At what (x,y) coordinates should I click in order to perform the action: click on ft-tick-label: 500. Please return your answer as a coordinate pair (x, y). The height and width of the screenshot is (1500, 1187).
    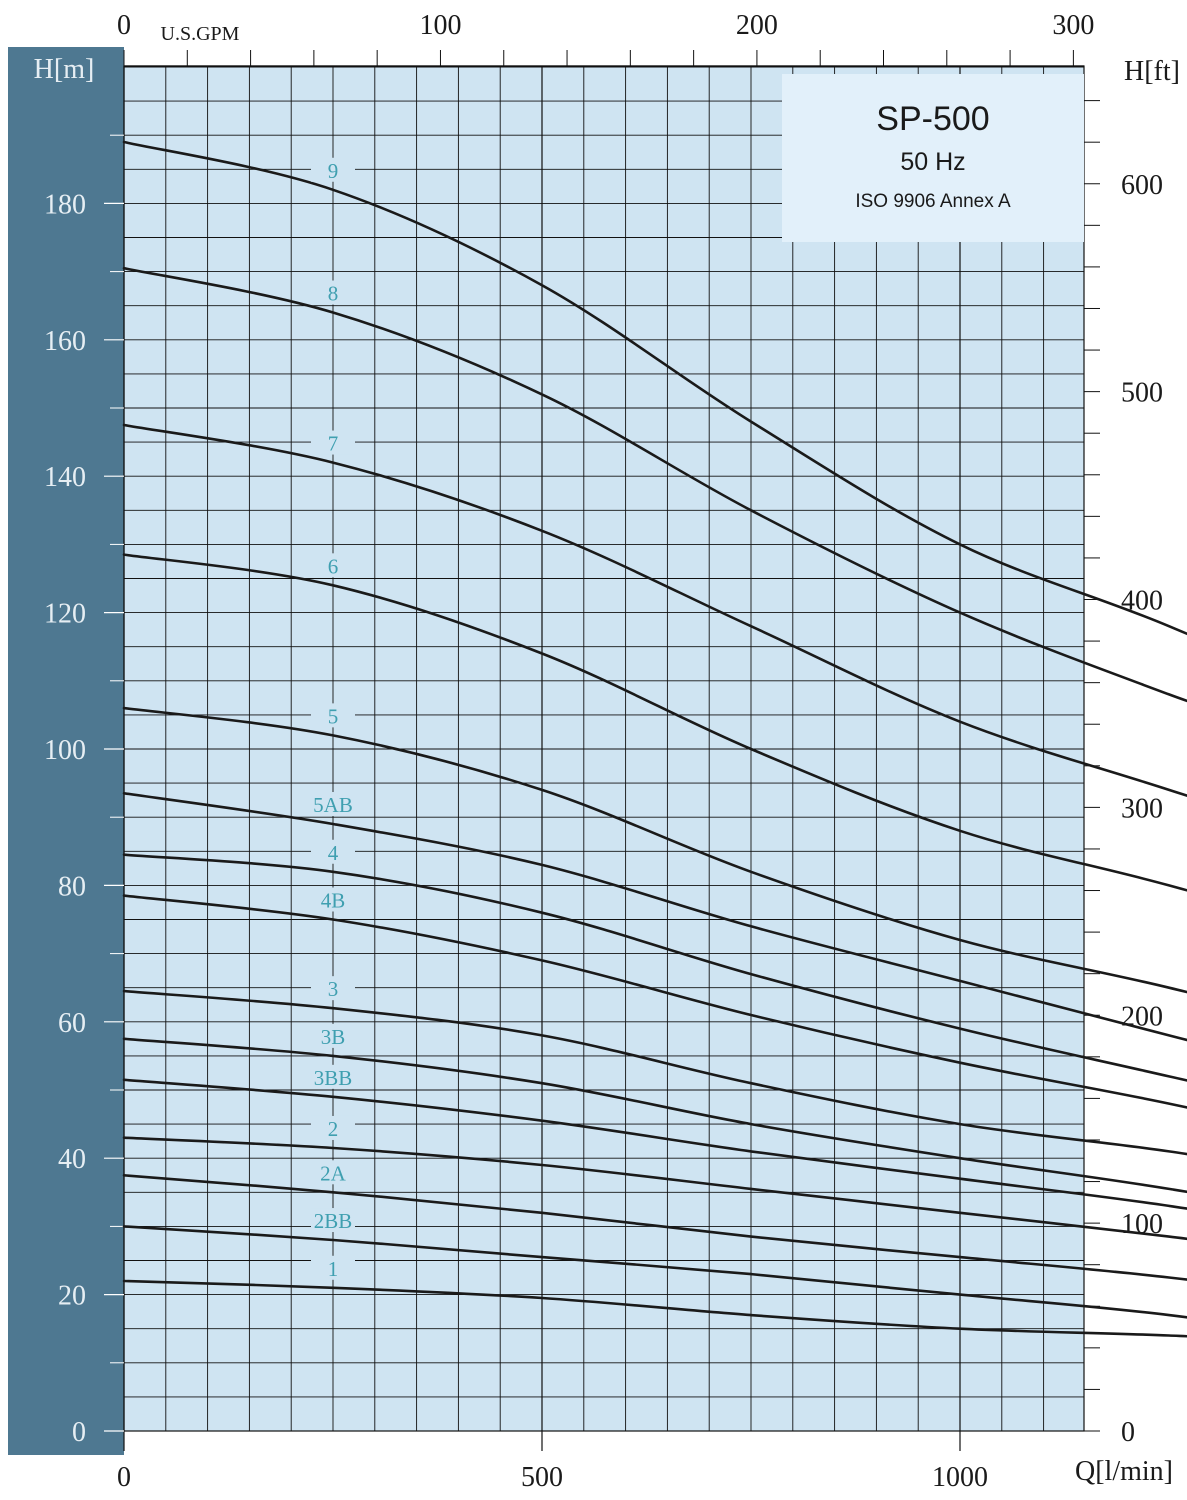
    Looking at the image, I should click on (1142, 393).